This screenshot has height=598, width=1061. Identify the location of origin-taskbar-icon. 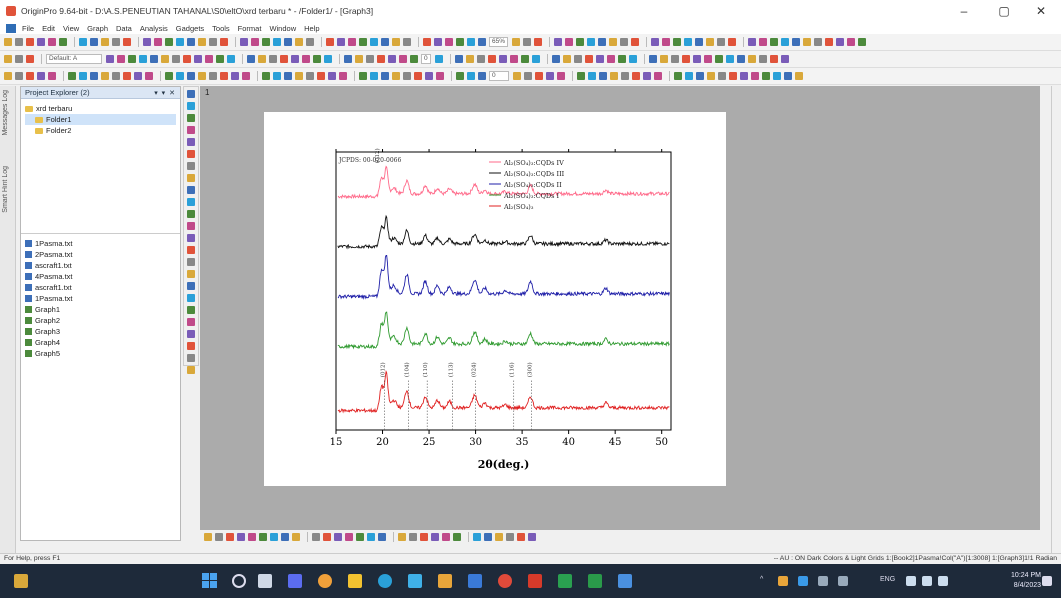
(625, 581).